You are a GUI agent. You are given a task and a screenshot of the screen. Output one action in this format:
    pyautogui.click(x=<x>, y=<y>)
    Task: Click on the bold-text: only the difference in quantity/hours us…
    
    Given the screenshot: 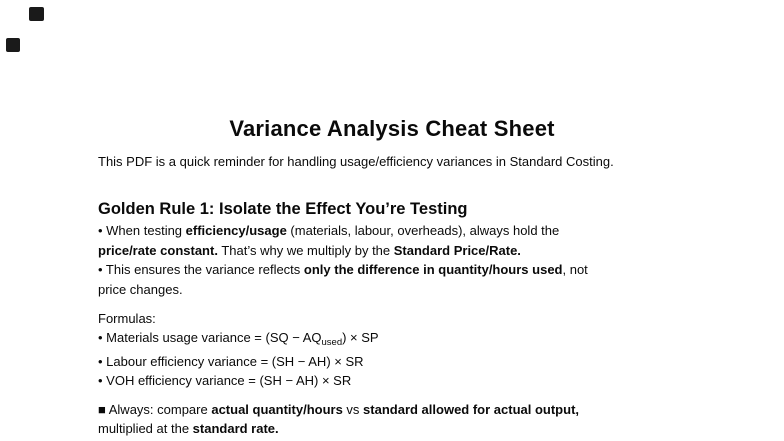 What is the action you would take?
    pyautogui.click(x=433, y=269)
    